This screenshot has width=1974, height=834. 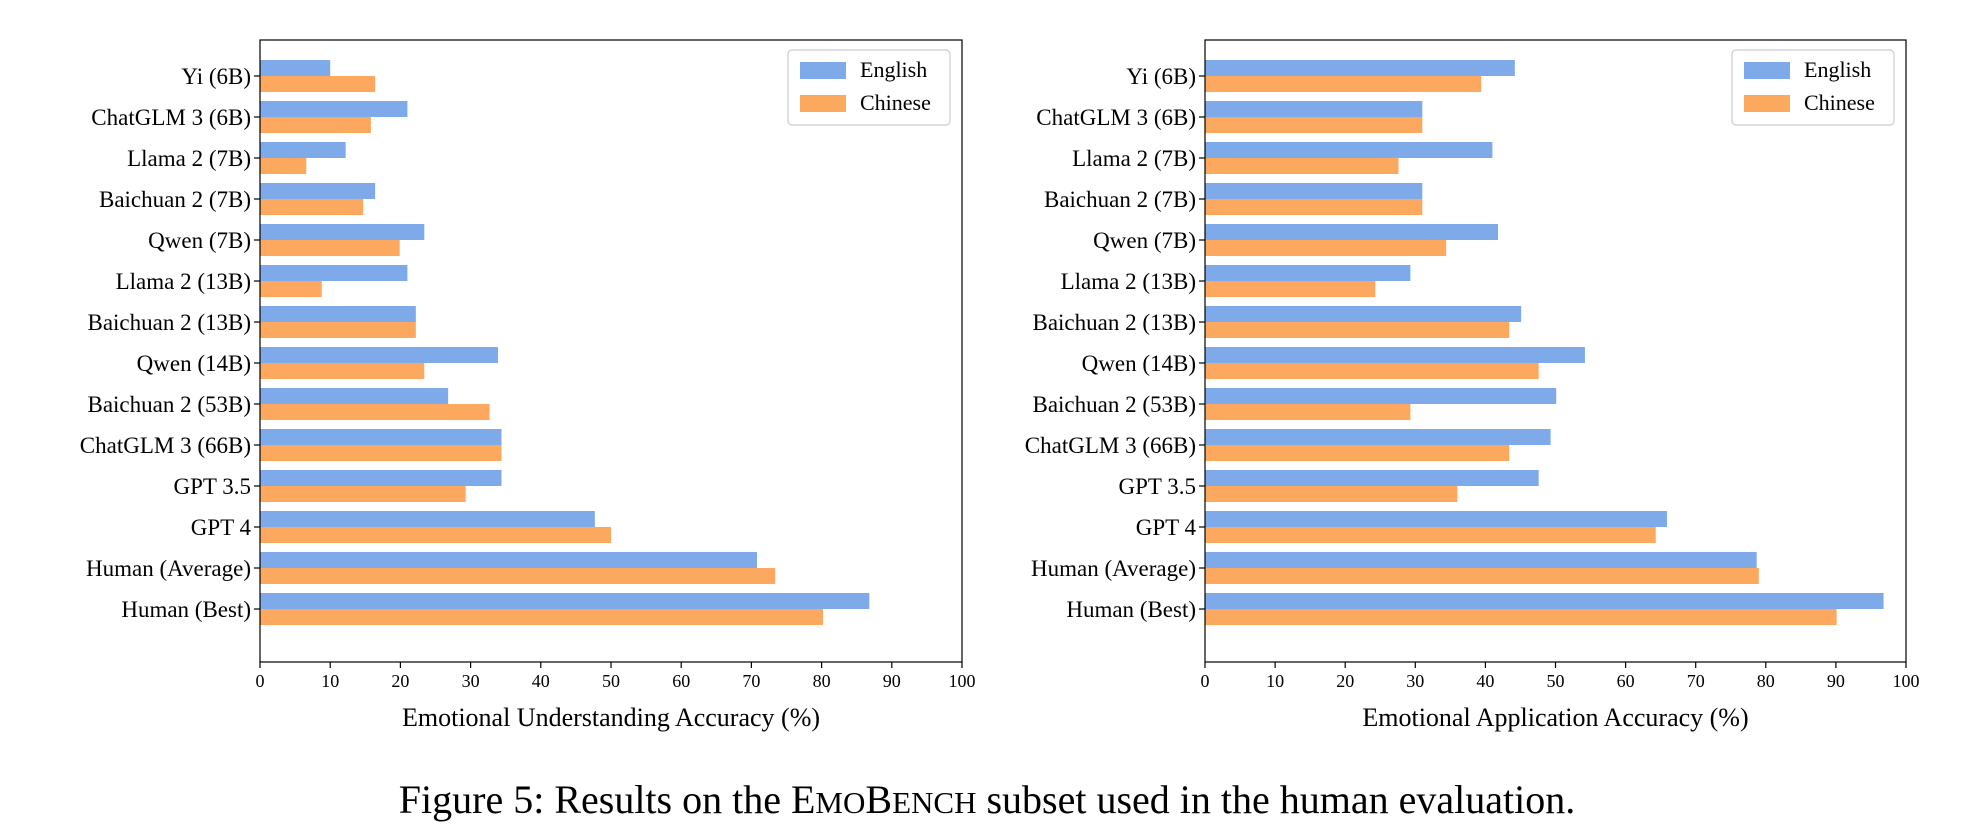 I want to click on caption-suffix: subset used in the human evaluation., so click(x=1276, y=799).